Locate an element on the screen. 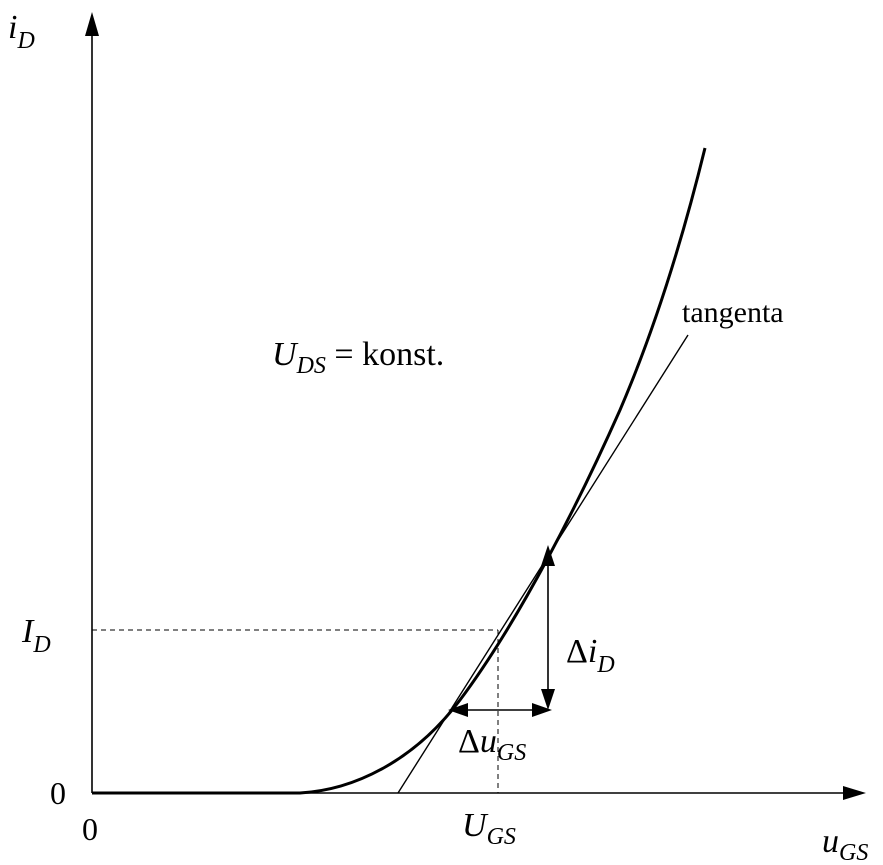  delta-current-arrowhead-top is located at coordinates (548, 555).